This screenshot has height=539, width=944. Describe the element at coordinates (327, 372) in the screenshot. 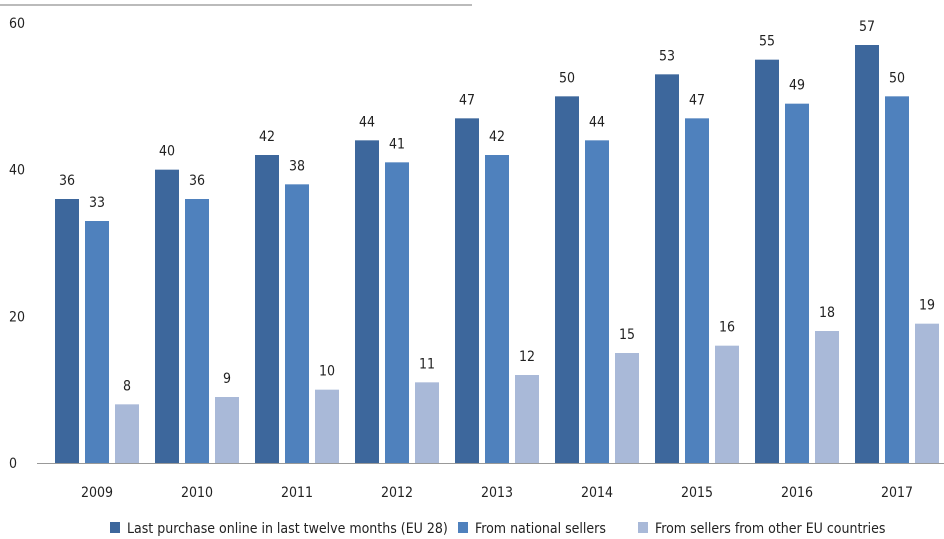

I see `data-label: 10` at that location.